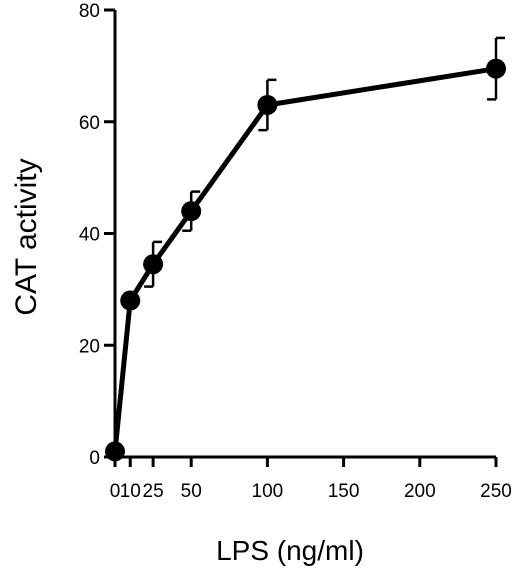 This screenshot has height=574, width=520. What do you see at coordinates (191, 491) in the screenshot?
I see `x-tick-label: 50` at bounding box center [191, 491].